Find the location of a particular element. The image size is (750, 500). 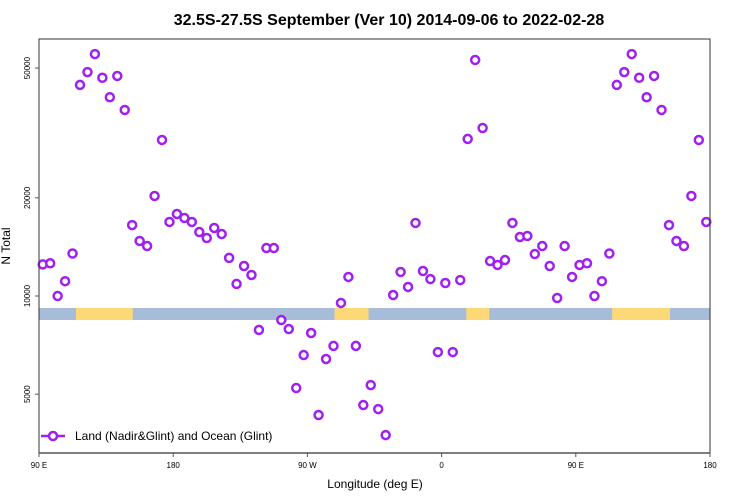

x-axis-label: Longitude (deg E) is located at coordinates (374, 484).